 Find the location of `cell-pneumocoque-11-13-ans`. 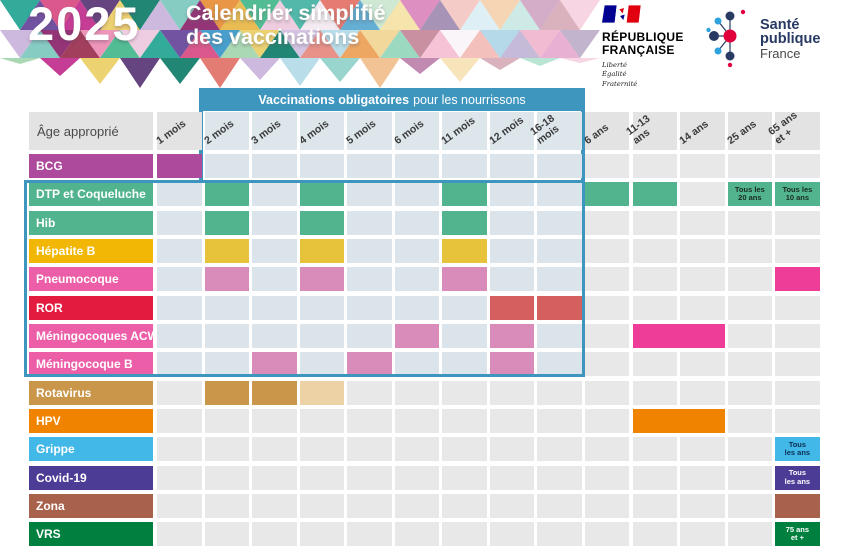

cell-pneumocoque-11-13-ans is located at coordinates (654, 279).